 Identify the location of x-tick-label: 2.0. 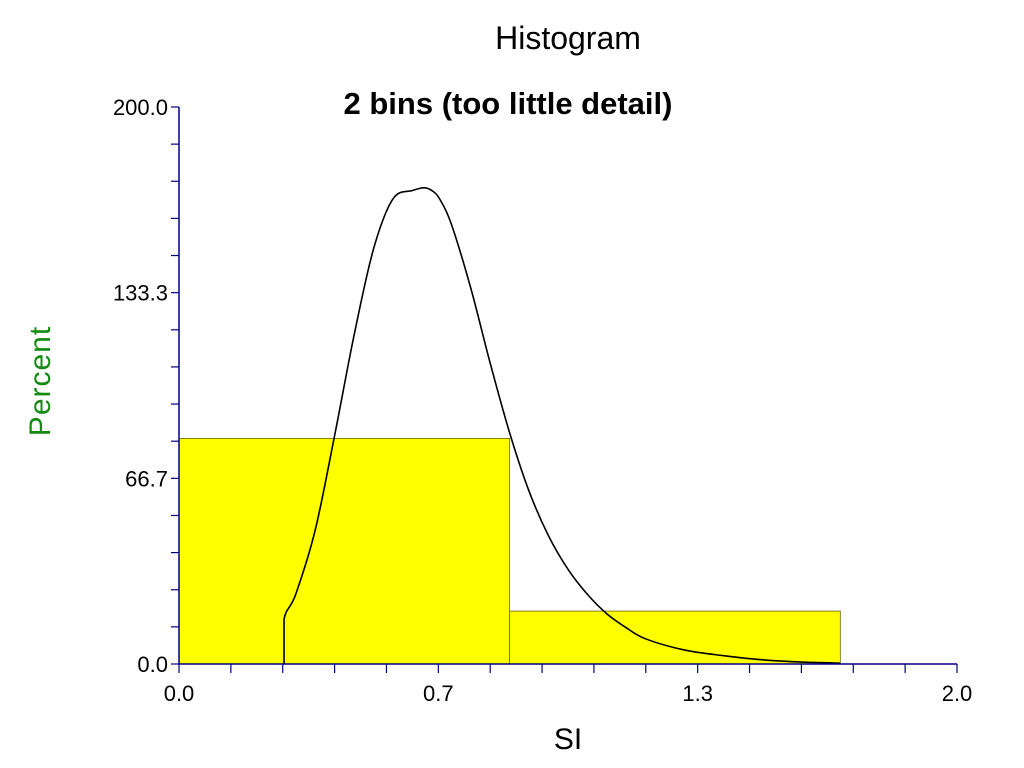
(957, 693).